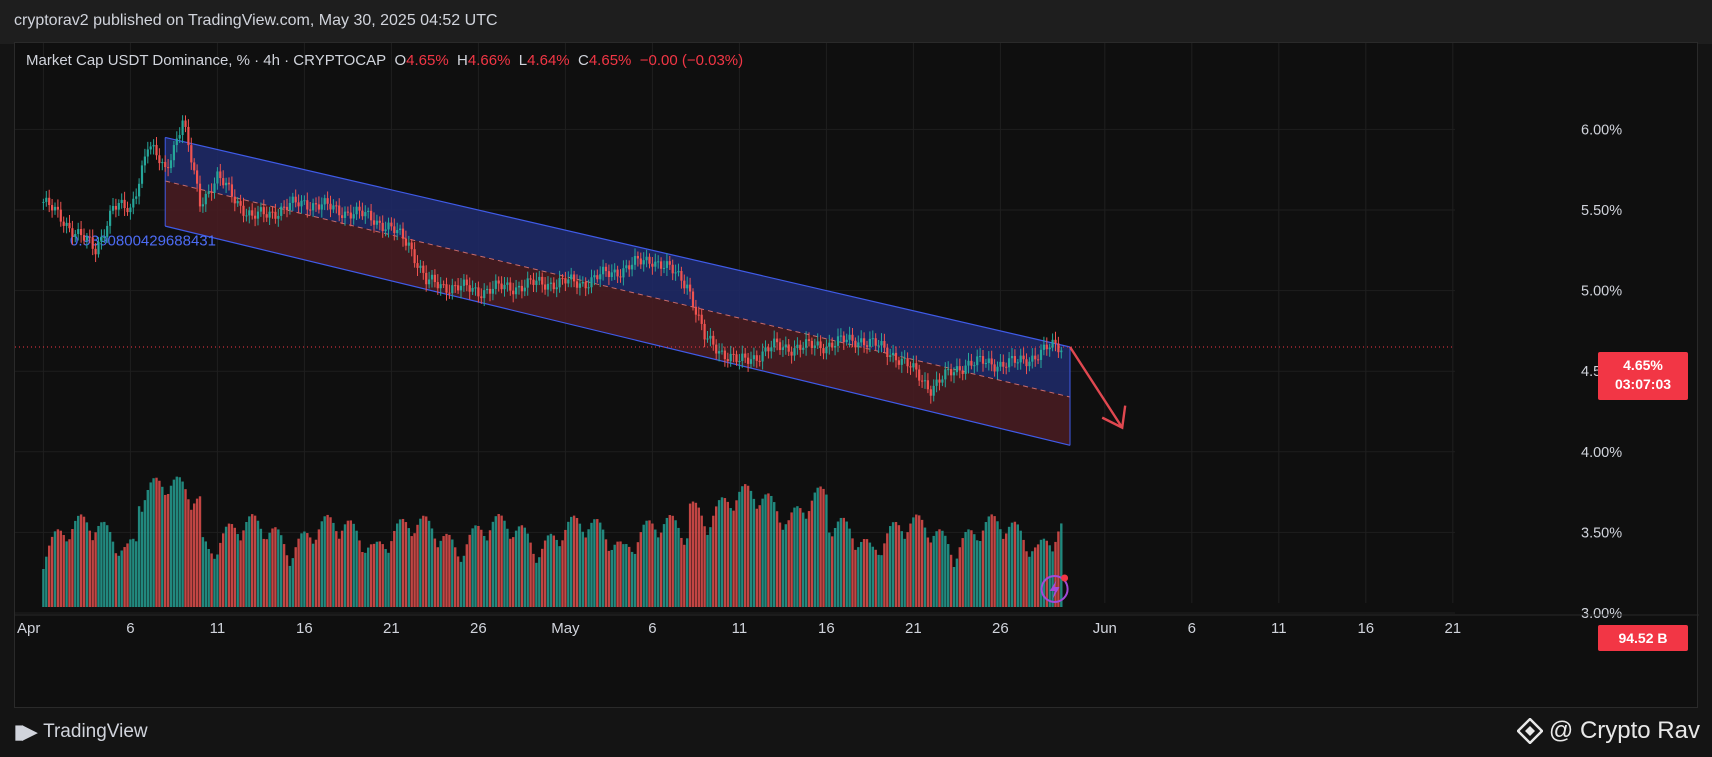 This screenshot has height=757, width=1712. What do you see at coordinates (1452, 628) in the screenshot?
I see `x-tick-label: 21` at bounding box center [1452, 628].